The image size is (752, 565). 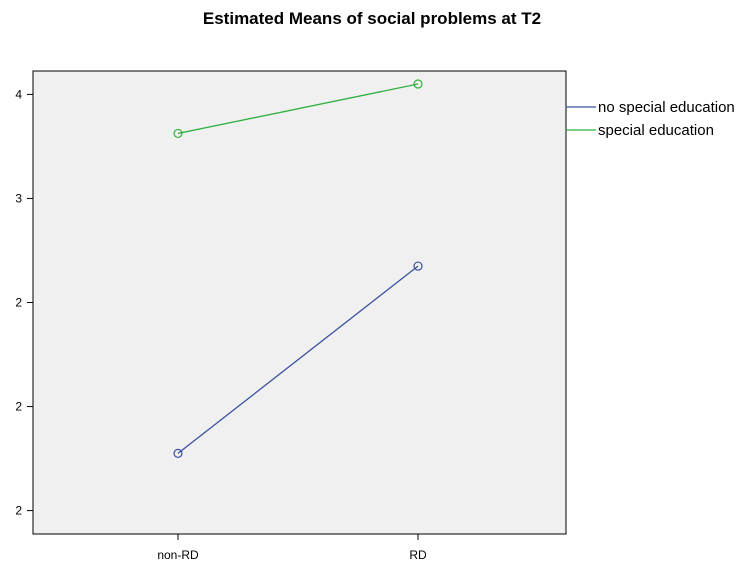 What do you see at coordinates (178, 555) in the screenshot?
I see `x-tick-label: non-RD` at bounding box center [178, 555].